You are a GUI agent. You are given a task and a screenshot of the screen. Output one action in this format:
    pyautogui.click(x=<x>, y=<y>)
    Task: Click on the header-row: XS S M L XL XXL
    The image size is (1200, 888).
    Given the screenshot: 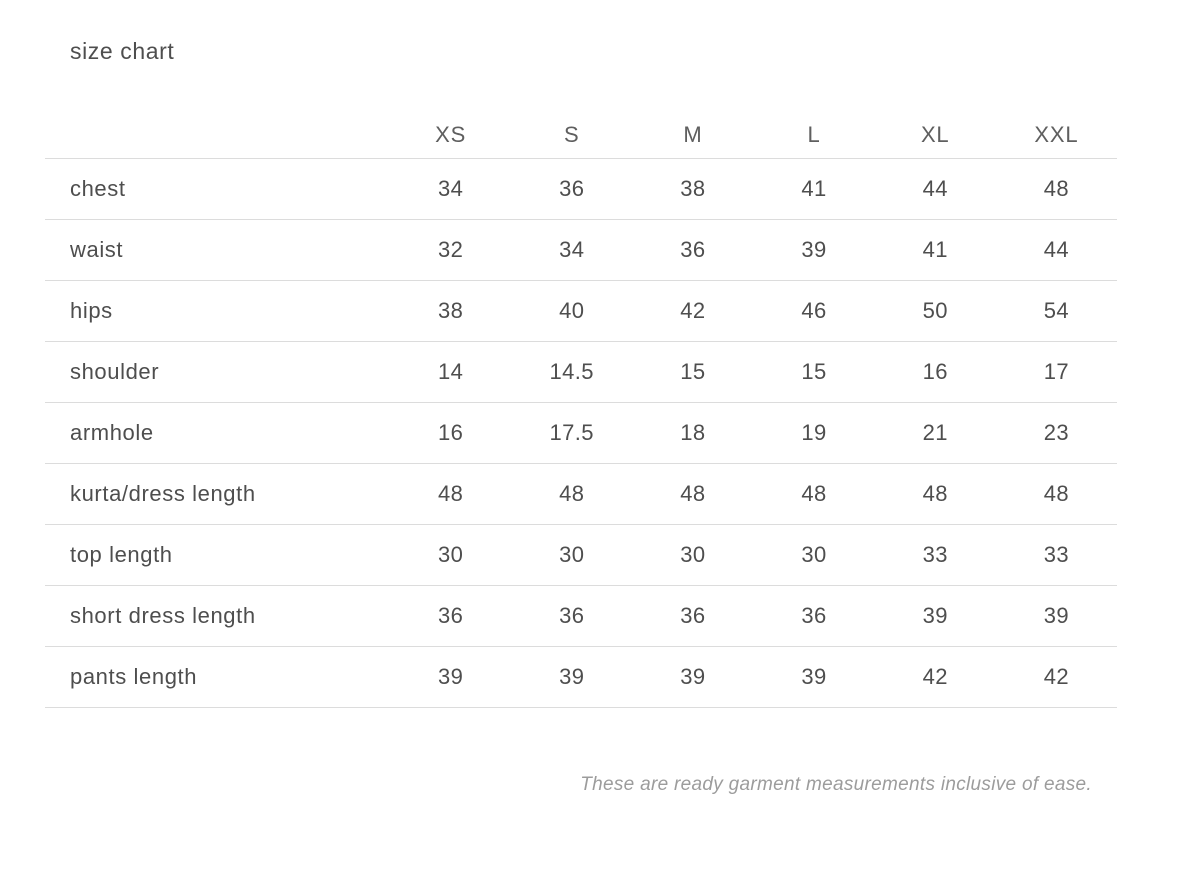 What is the action you would take?
    pyautogui.click(x=581, y=135)
    